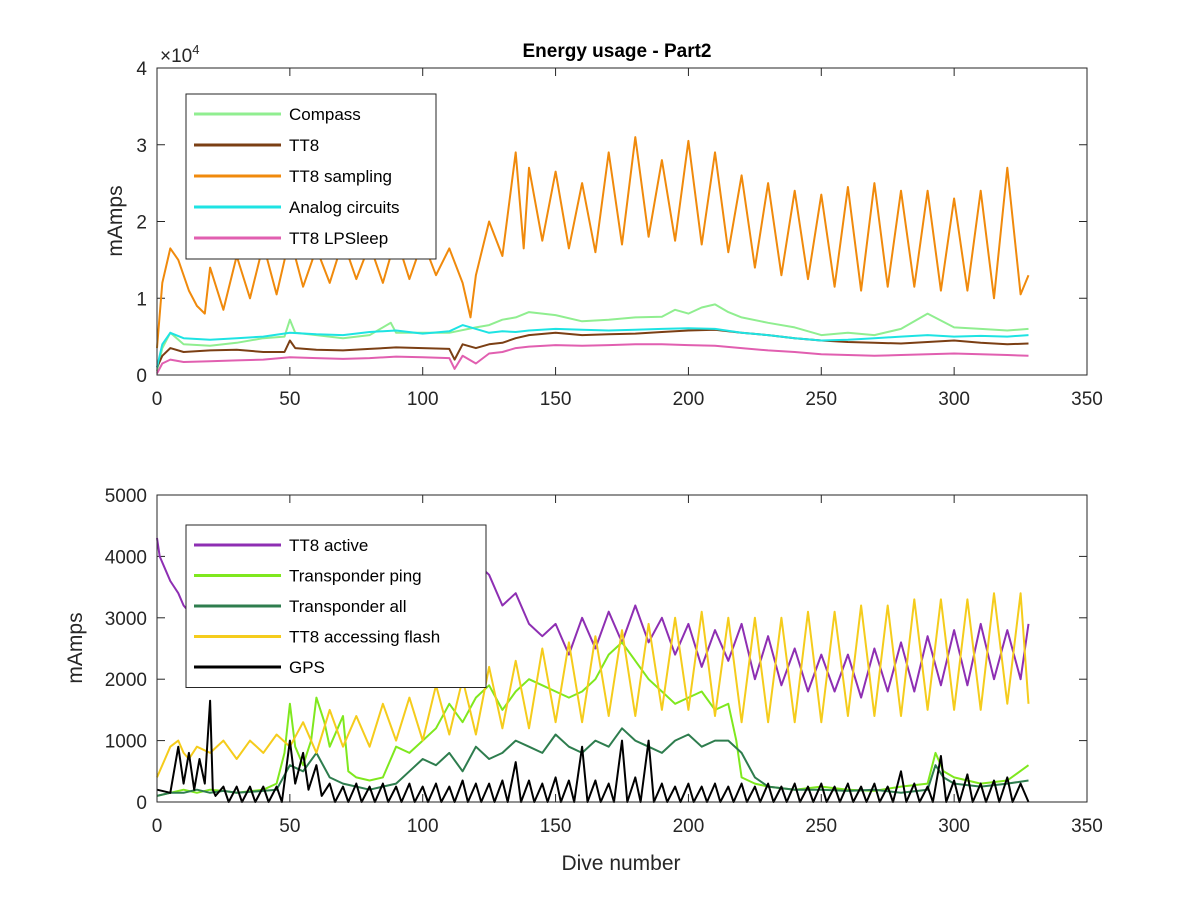 This screenshot has height=900, width=1200. What do you see at coordinates (592, 762) in the screenshot?
I see `series-line-transponder-all` at bounding box center [592, 762].